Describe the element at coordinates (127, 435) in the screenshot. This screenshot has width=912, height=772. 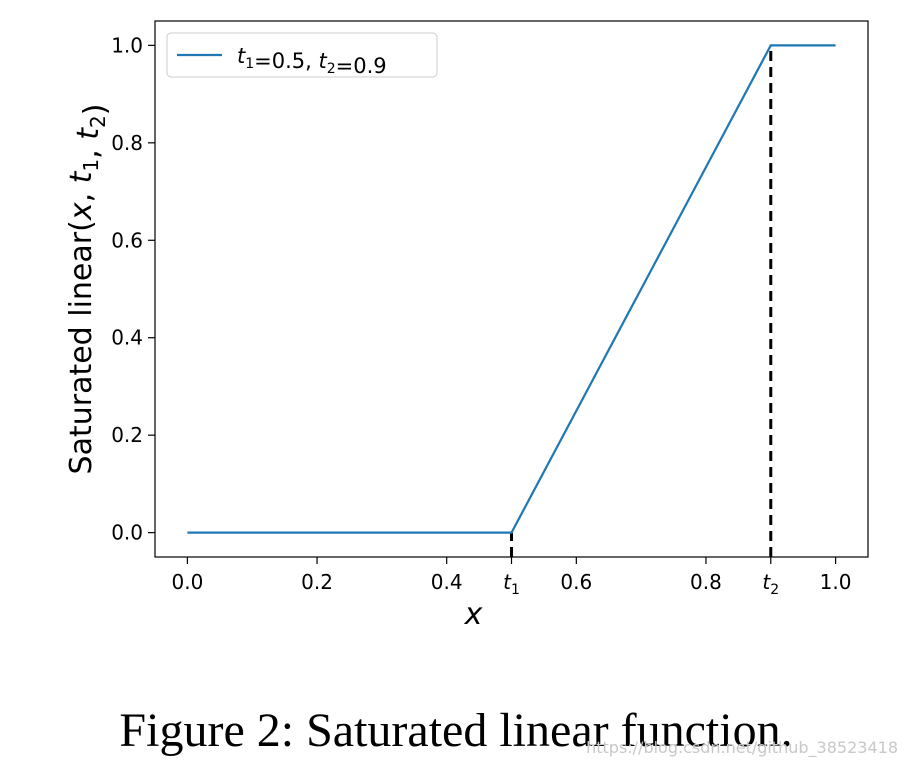
I see `y-tick-label: 0.2` at that location.